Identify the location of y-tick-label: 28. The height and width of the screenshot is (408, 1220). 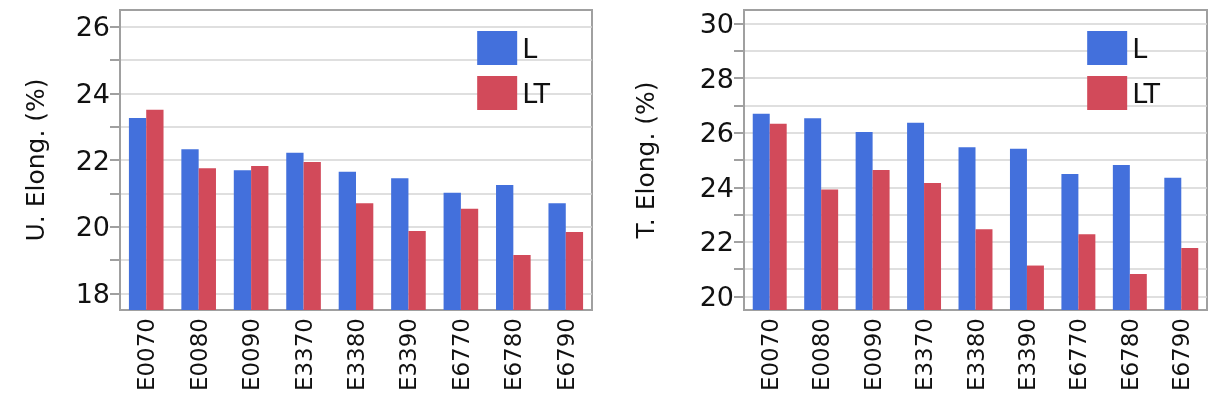
(716, 78).